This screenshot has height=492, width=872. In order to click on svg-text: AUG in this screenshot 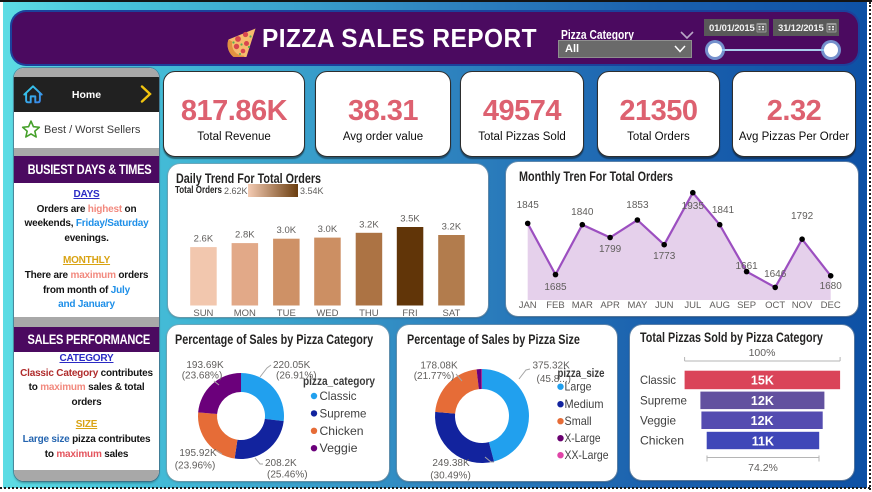, I will do `click(719, 305)`.